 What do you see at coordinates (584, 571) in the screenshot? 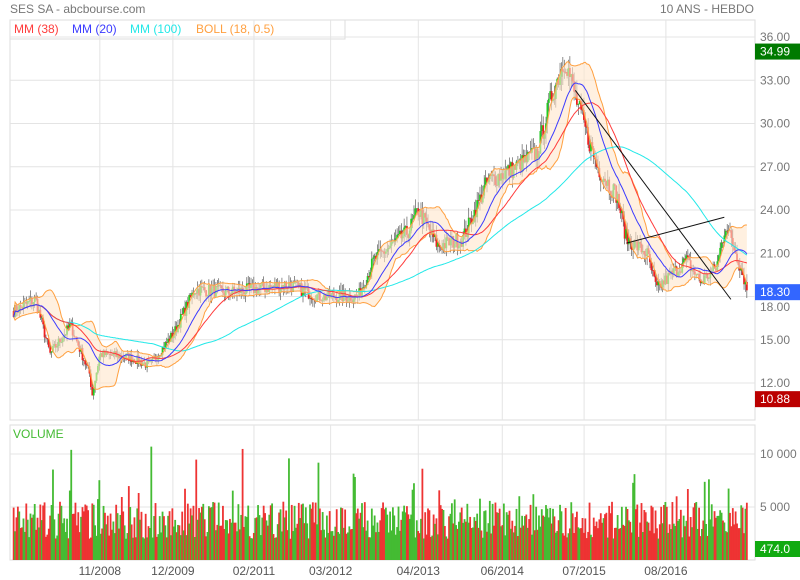
I see `x-tick-label: 07/2015` at bounding box center [584, 571].